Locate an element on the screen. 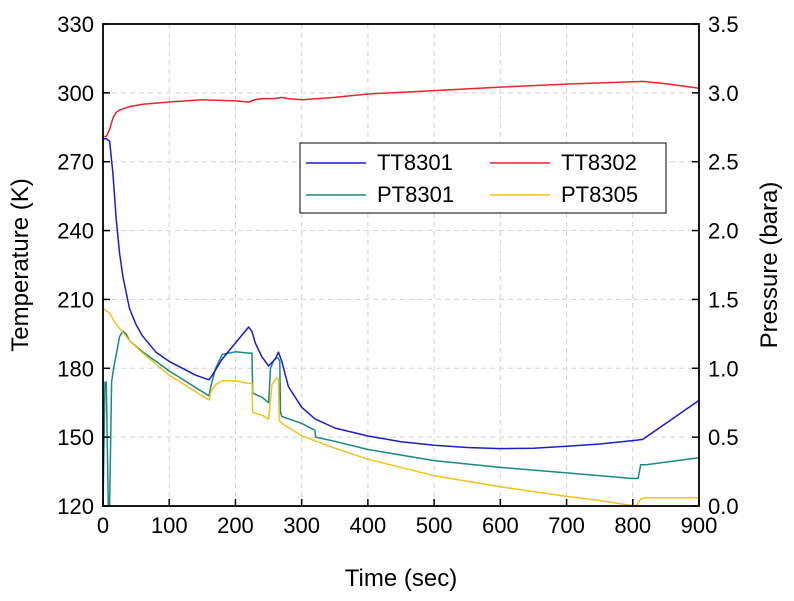 The width and height of the screenshot is (794, 601). x-tick-label: 100 is located at coordinates (169, 525).